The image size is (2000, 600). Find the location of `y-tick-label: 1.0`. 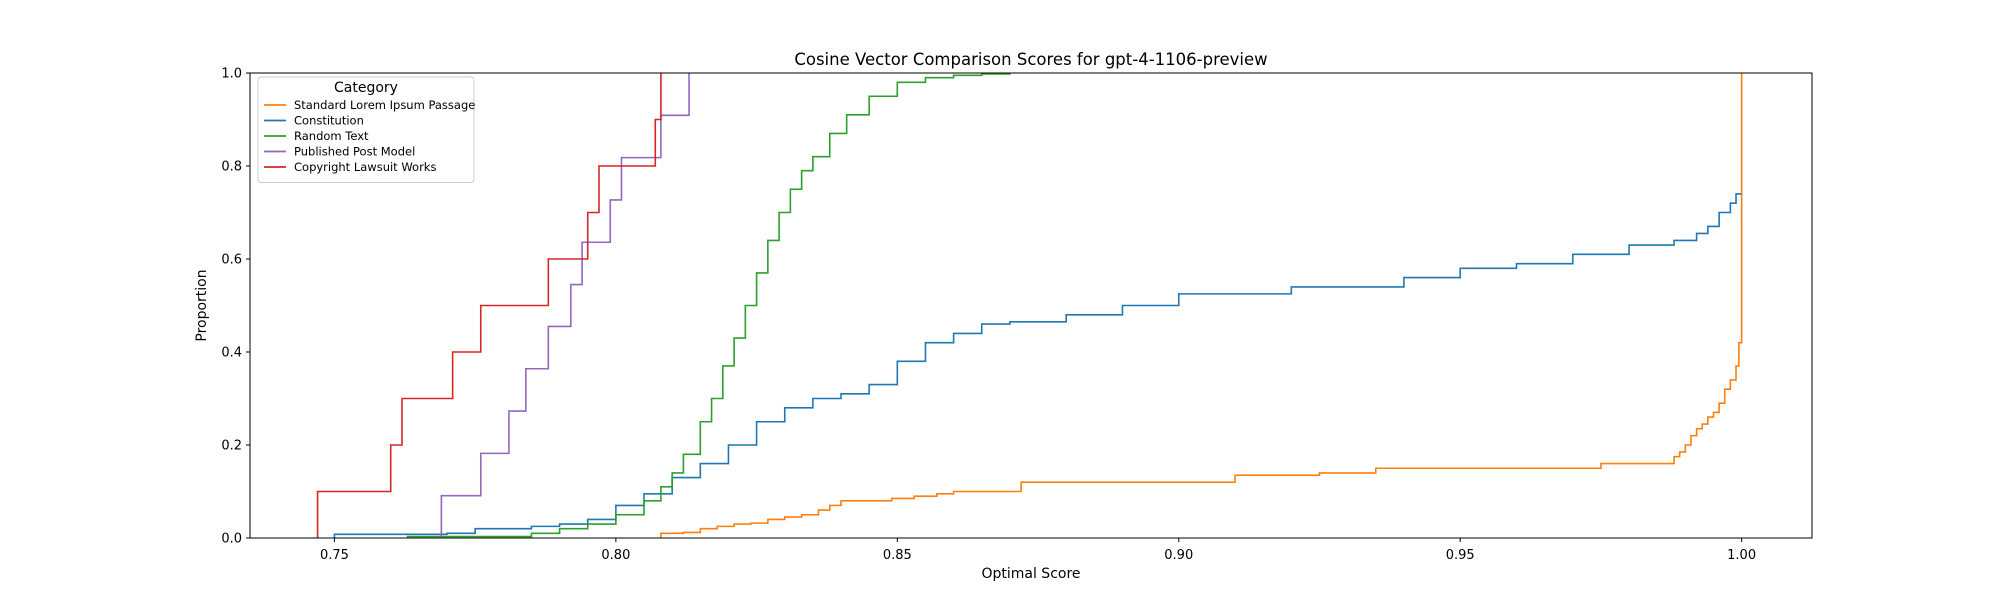

y-tick-label: 1.0 is located at coordinates (231, 74).